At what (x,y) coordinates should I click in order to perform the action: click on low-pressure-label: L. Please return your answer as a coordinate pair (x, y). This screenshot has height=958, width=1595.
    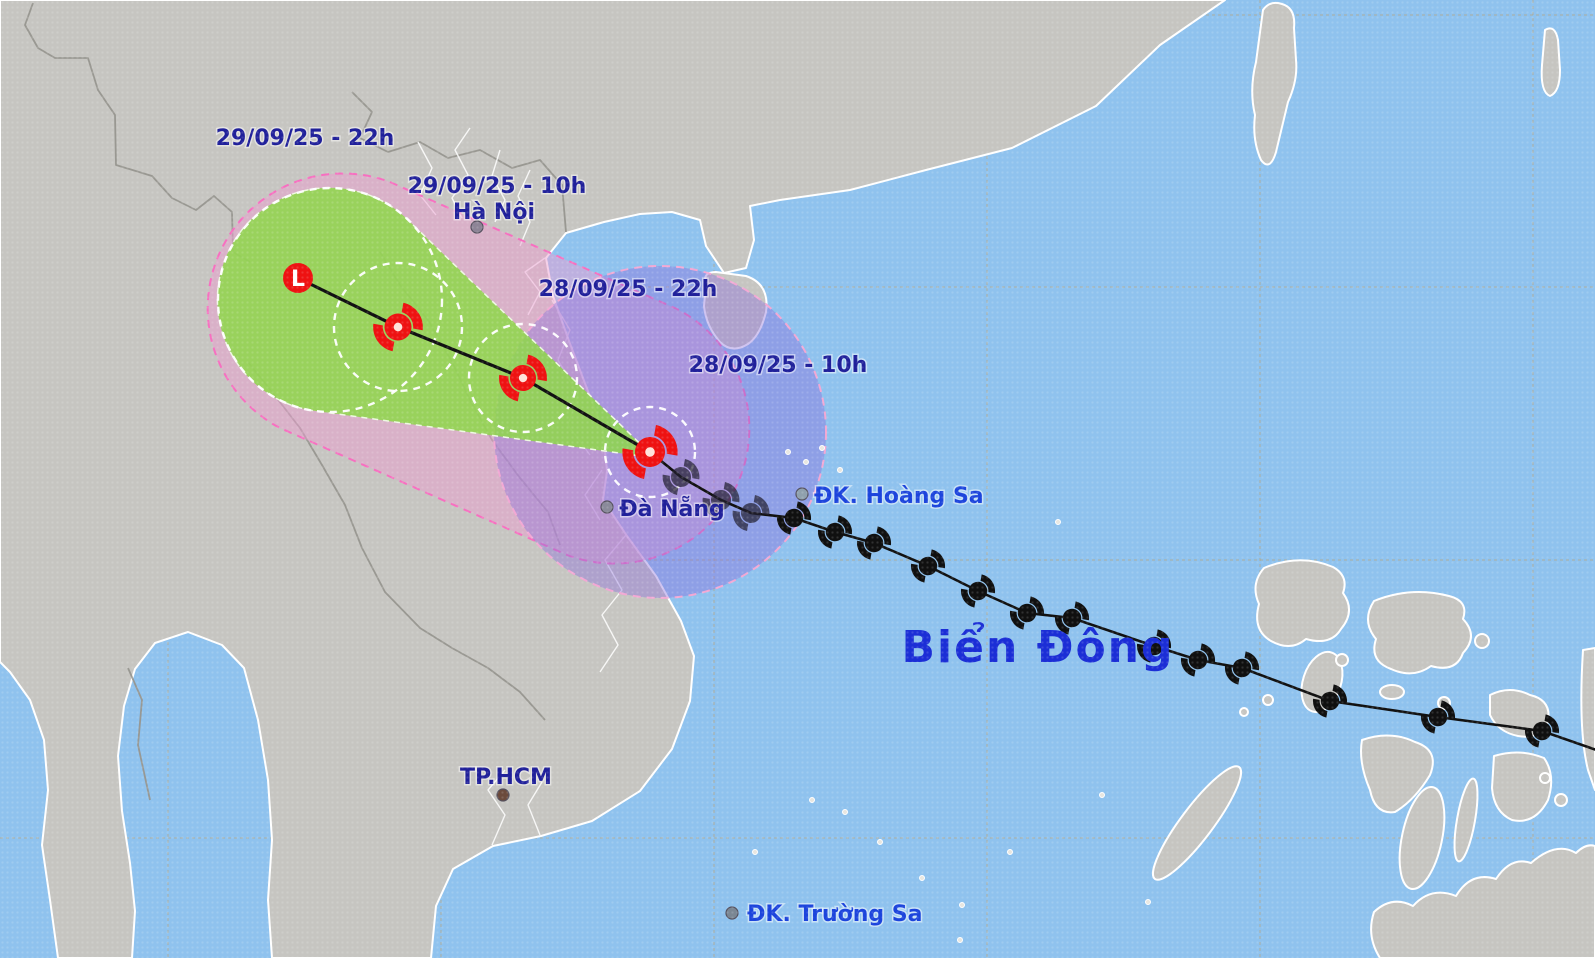
    Looking at the image, I should click on (298, 279).